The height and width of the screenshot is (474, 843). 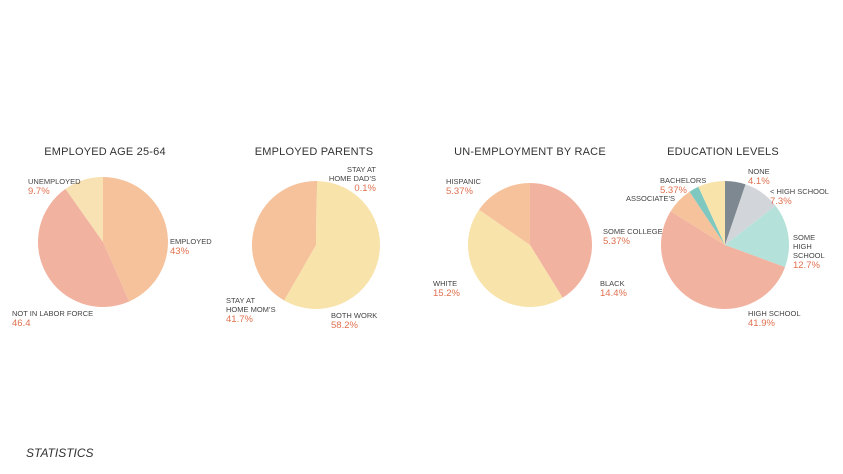 I want to click on slice-label: BACHELORS 5.37%, so click(x=683, y=186).